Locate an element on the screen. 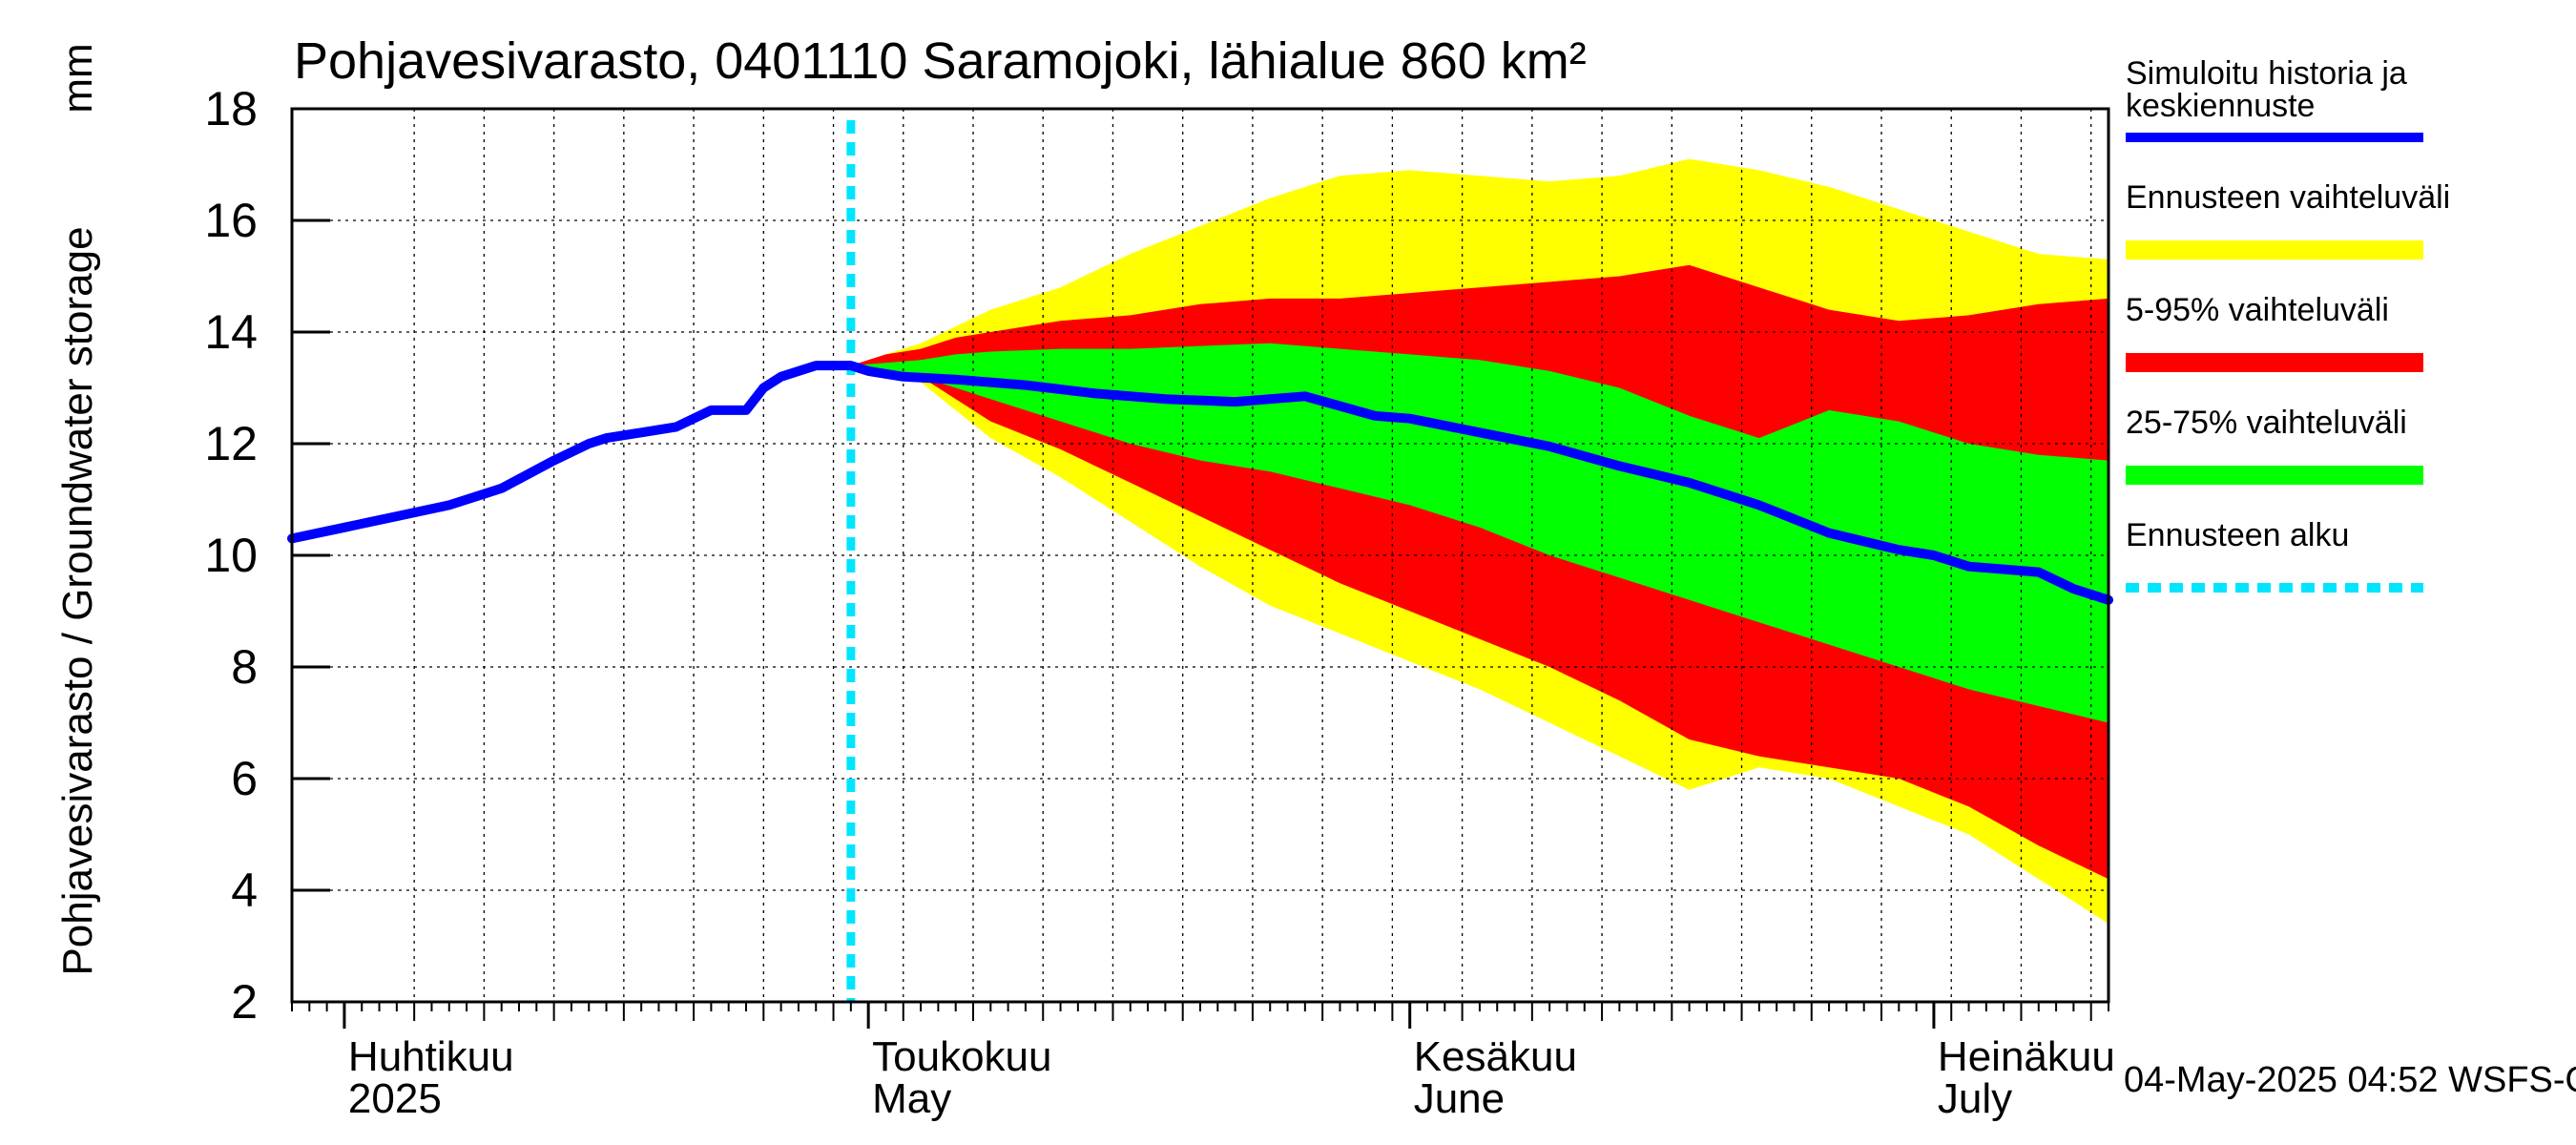 This screenshot has width=2576, height=1145. x-month-label-en: June is located at coordinates (1459, 1099).